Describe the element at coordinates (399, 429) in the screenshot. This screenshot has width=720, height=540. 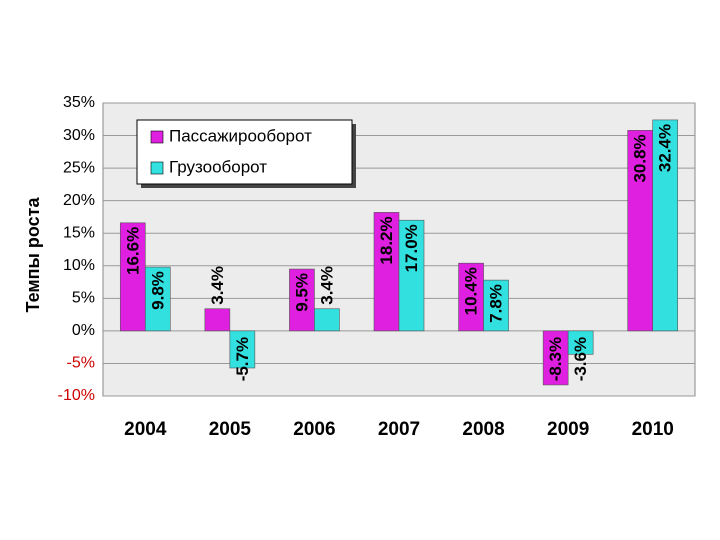
I see `x-tick-label: 2007` at that location.